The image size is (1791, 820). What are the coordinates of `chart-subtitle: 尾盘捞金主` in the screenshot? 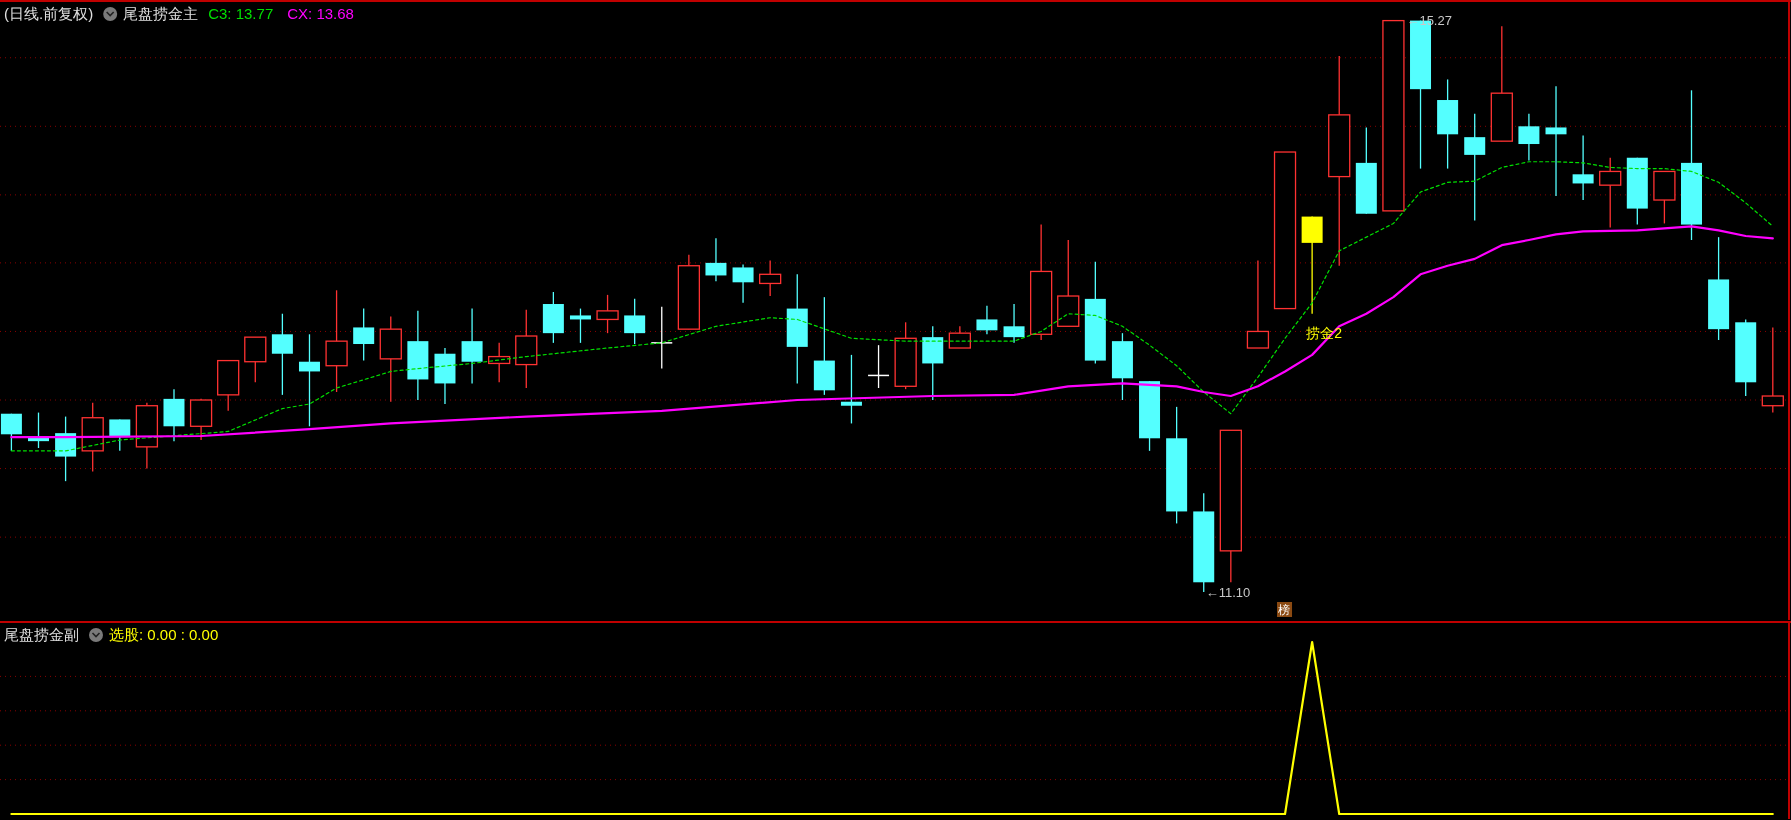 It's located at (161, 13).